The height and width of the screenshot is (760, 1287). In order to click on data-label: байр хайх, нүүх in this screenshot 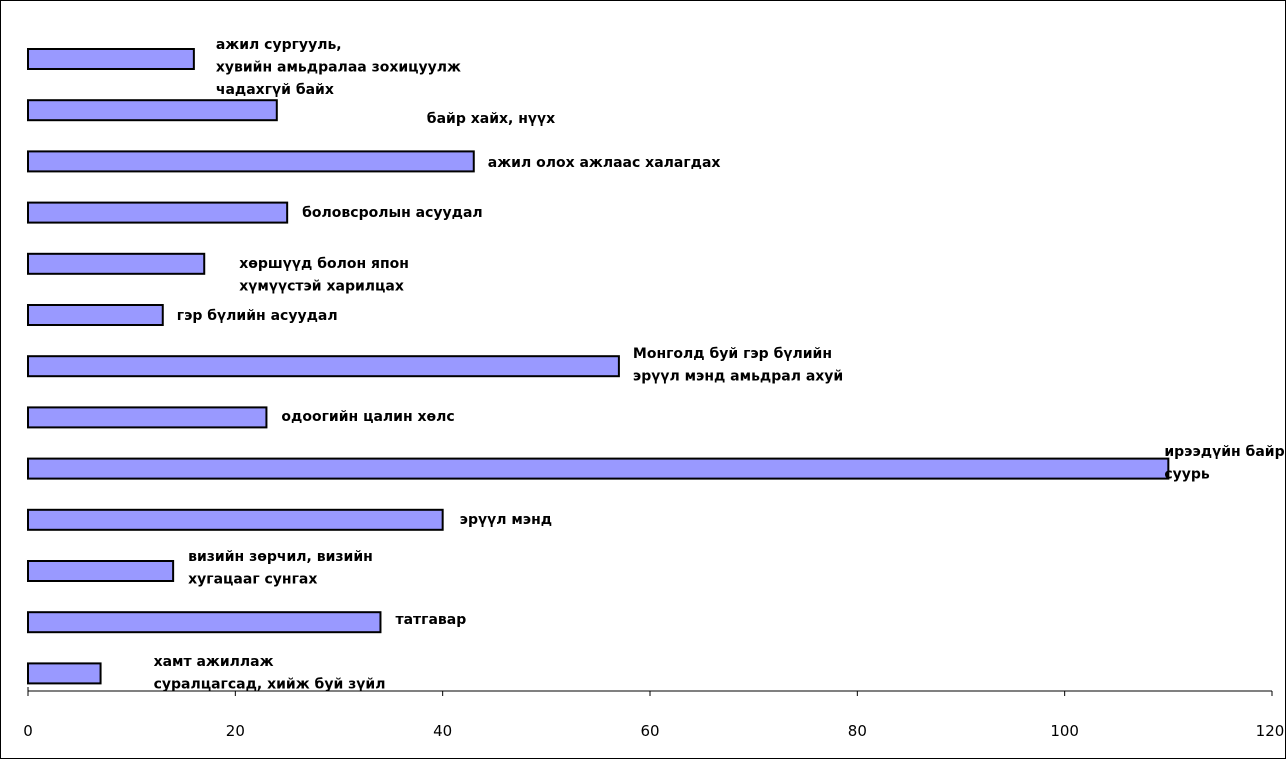, I will do `click(491, 119)`.